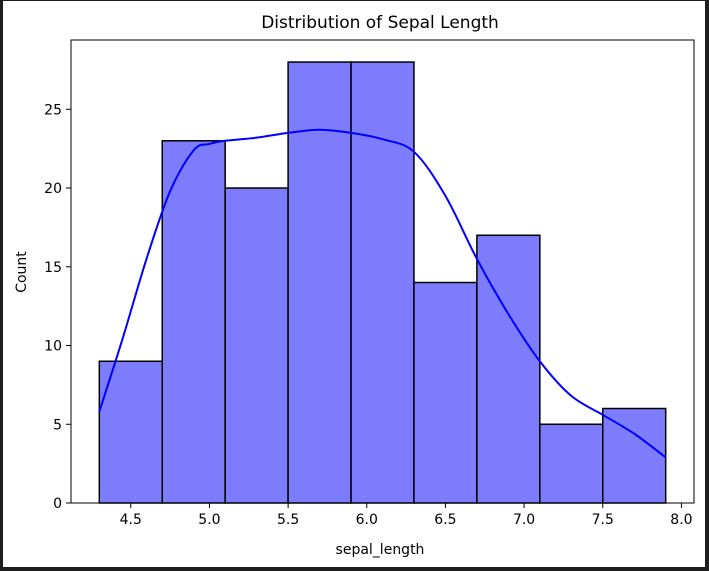  What do you see at coordinates (22, 272) in the screenshot?
I see `y-axis-label: Count` at bounding box center [22, 272].